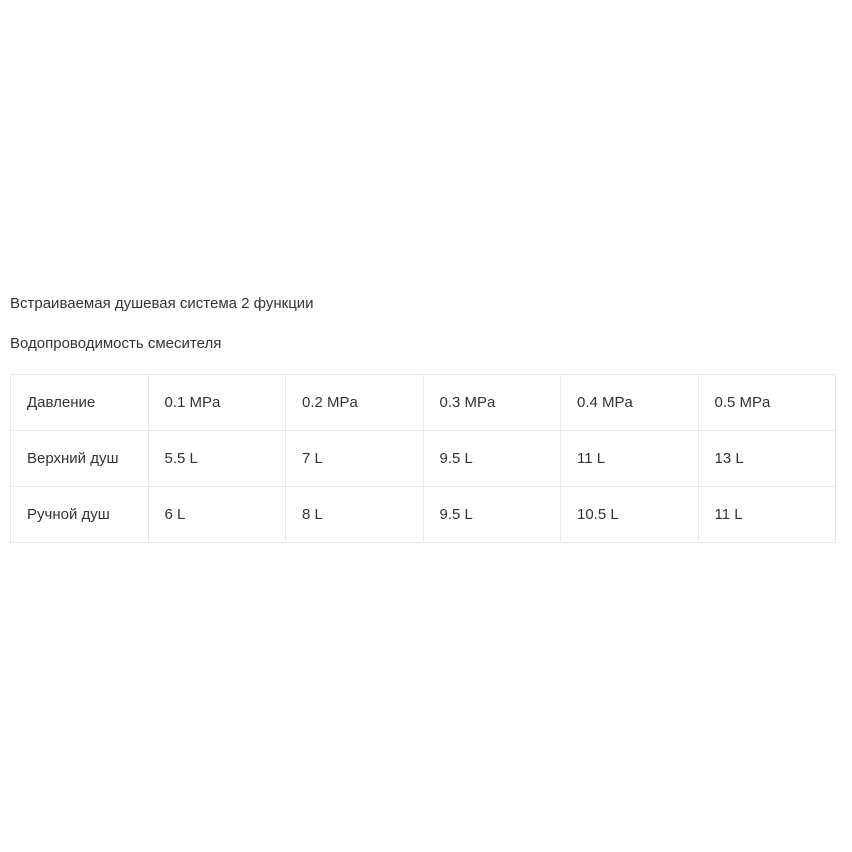 Image resolution: width=852 pixels, height=852 pixels. Describe the element at coordinates (79, 458) in the screenshot. I see `row-label-cell: Верхний душ` at that location.